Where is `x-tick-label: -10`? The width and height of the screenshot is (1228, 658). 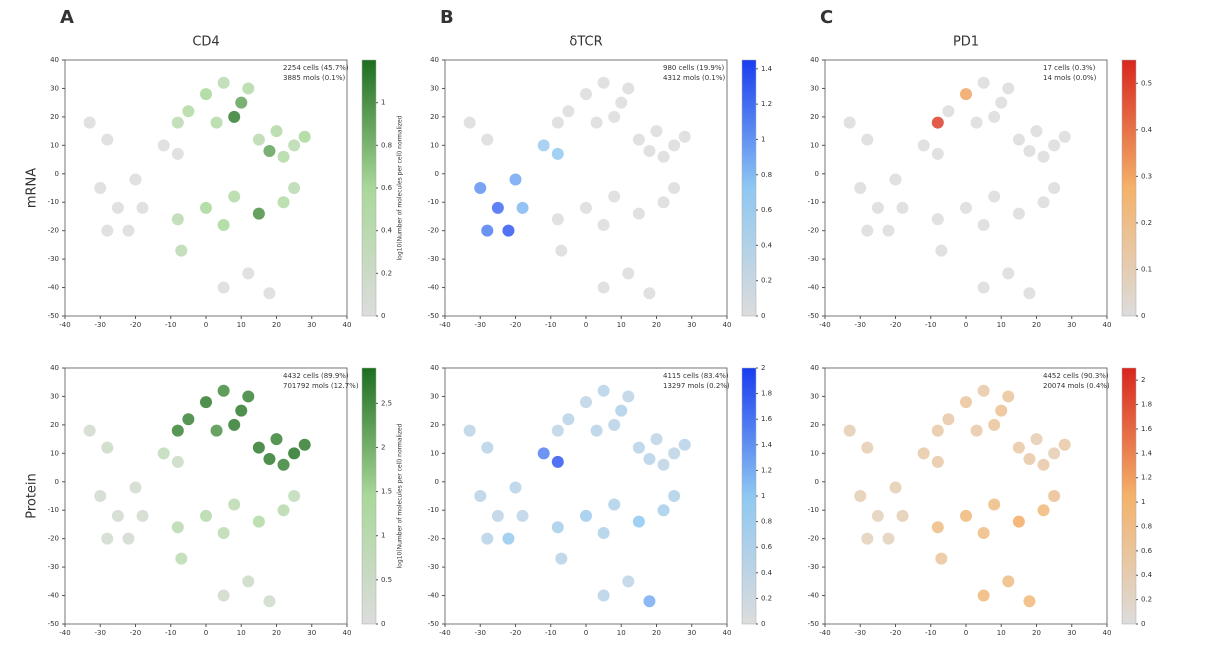 x-tick-label: -10 is located at coordinates (170, 633).